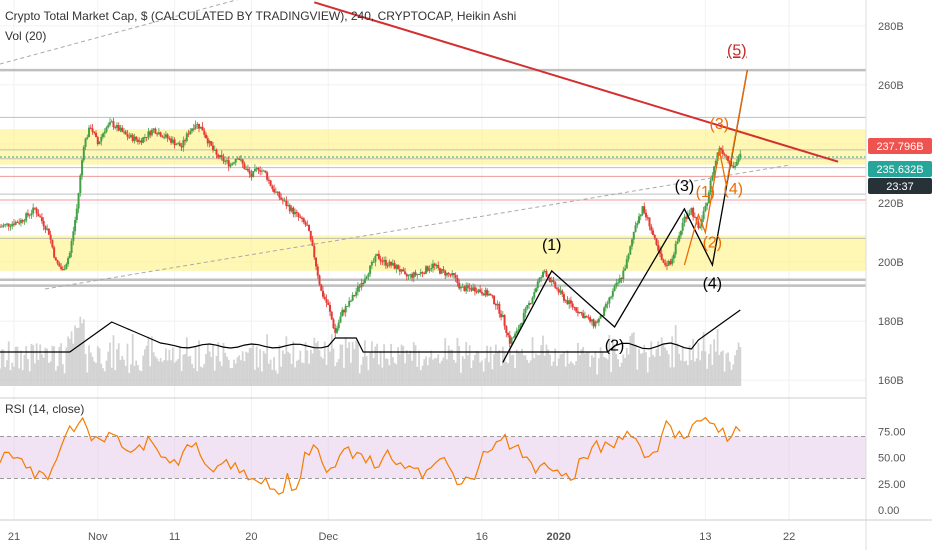  What do you see at coordinates (44, 409) in the screenshot?
I see `rsi-label: RSI (14, close)` at bounding box center [44, 409].